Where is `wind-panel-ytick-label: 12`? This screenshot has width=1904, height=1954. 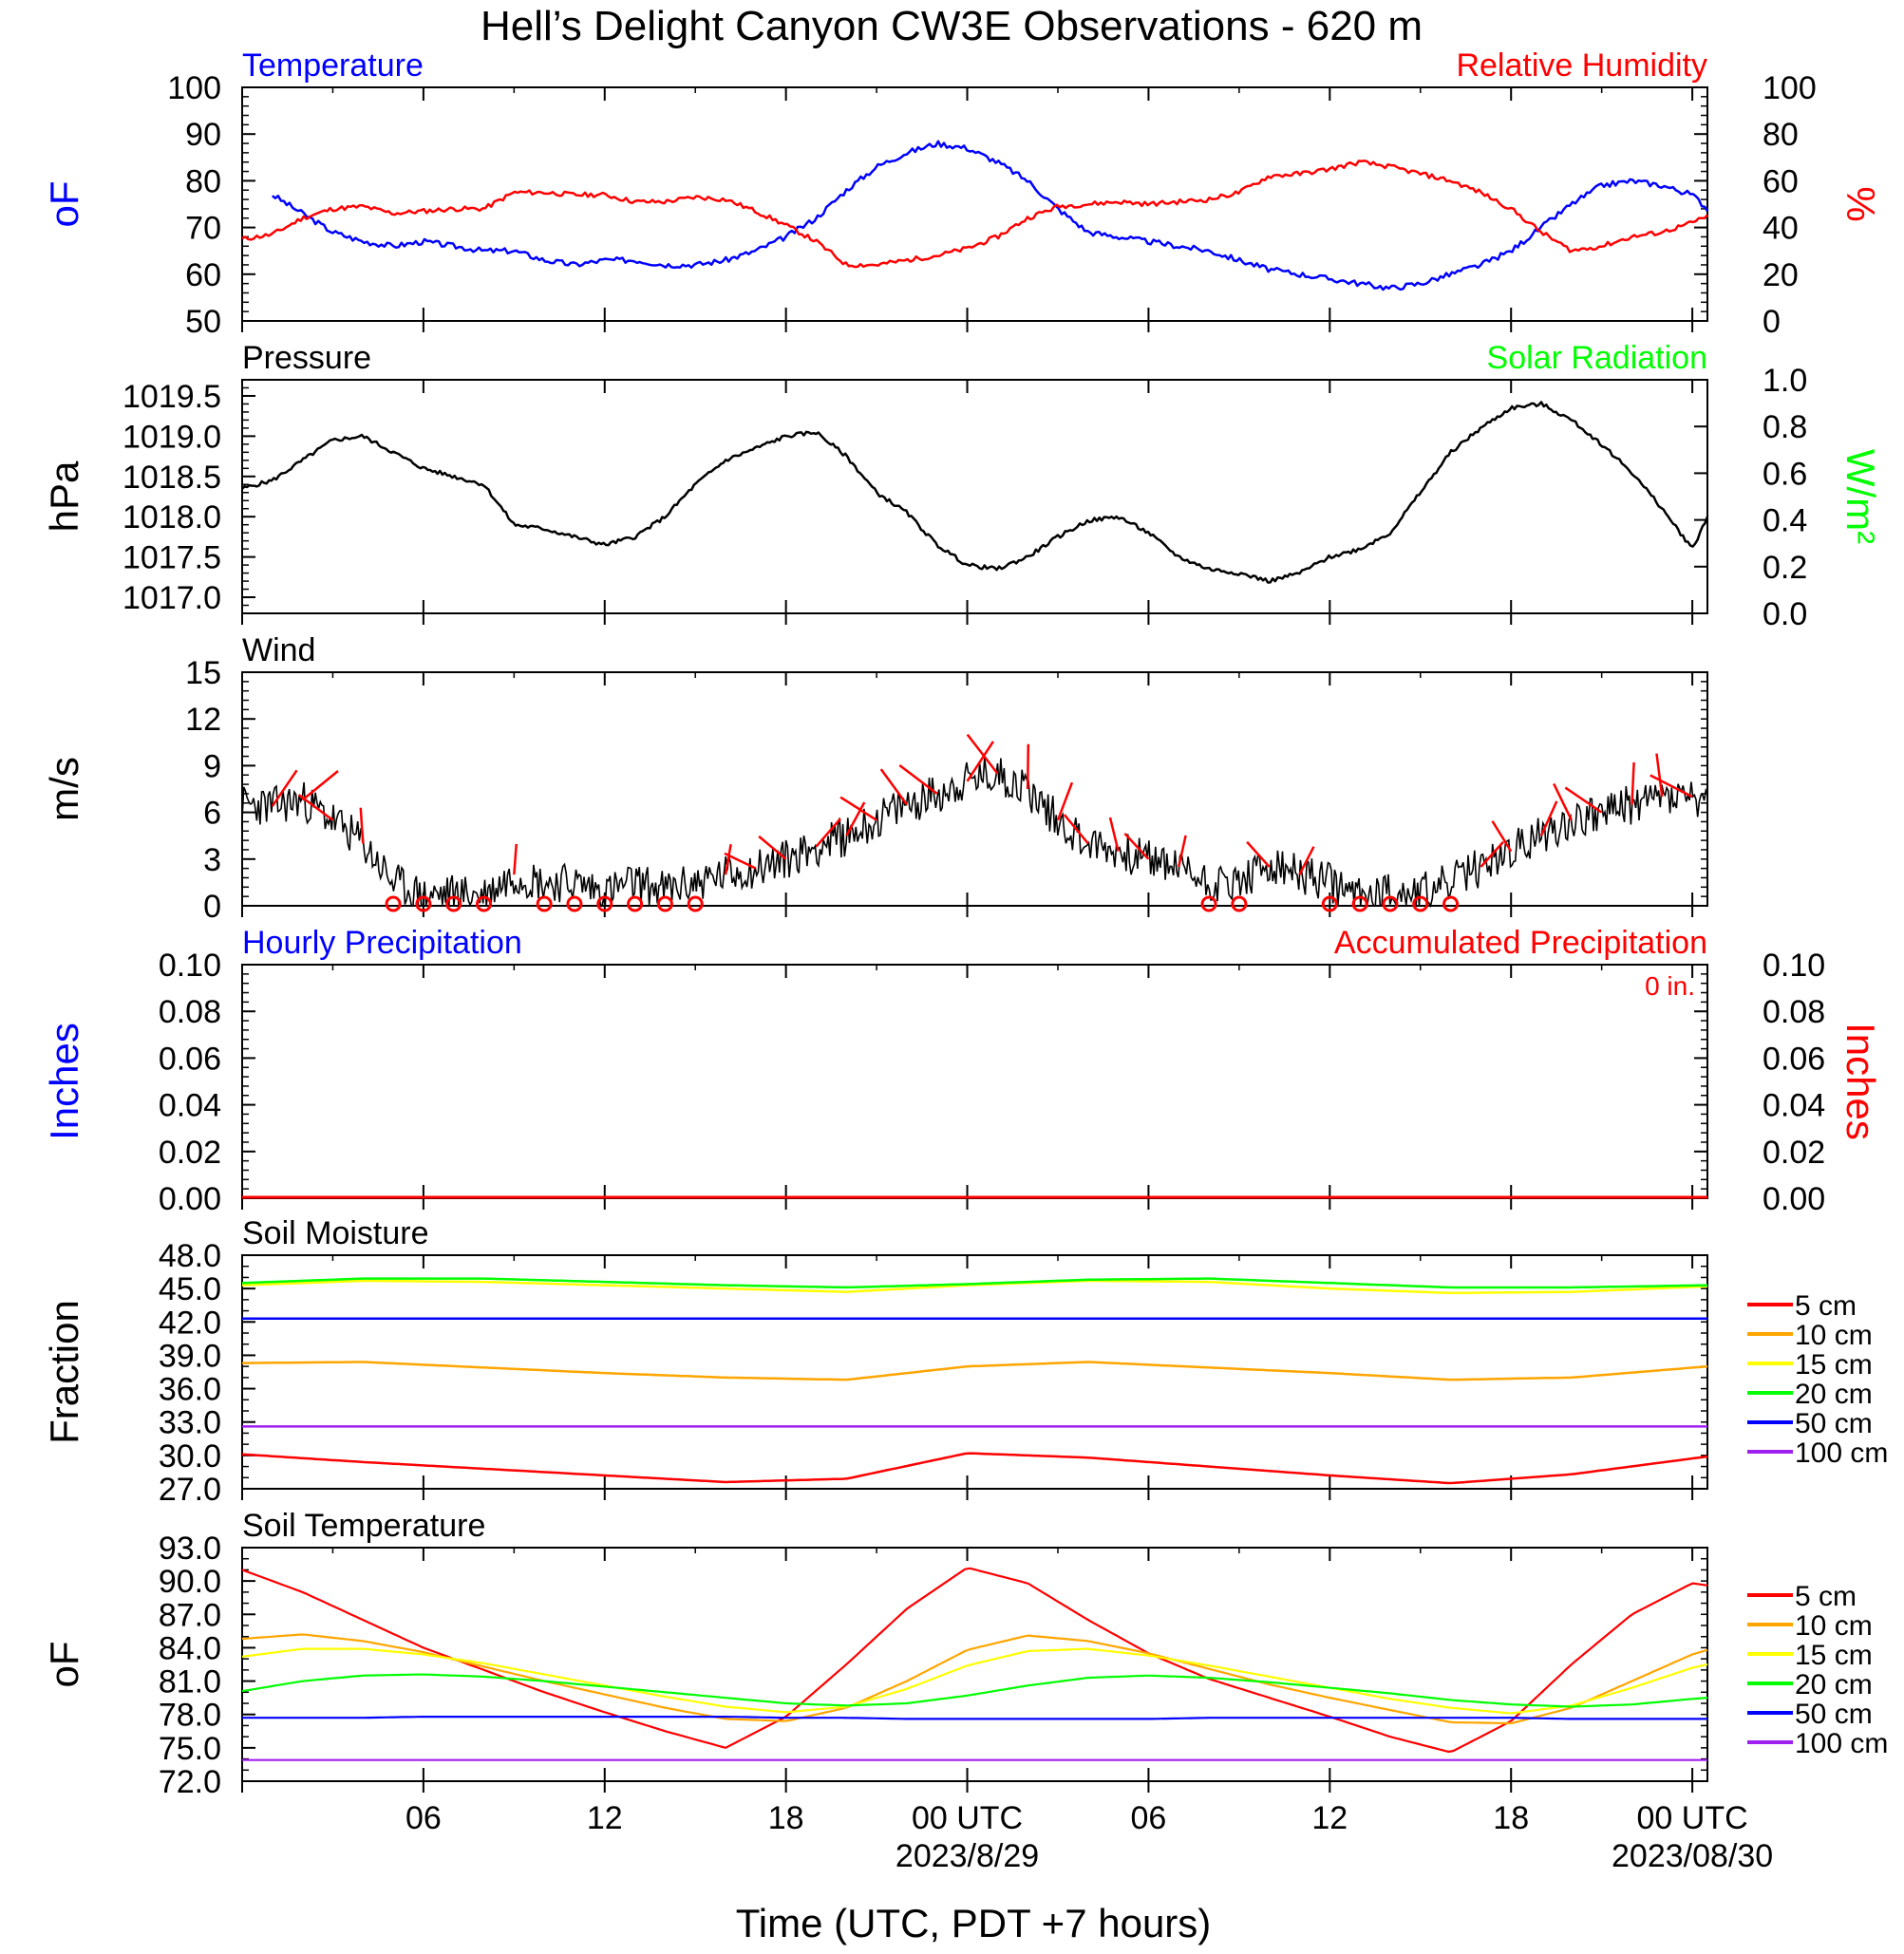
wind-panel-ytick-label: 12 is located at coordinates (203, 720).